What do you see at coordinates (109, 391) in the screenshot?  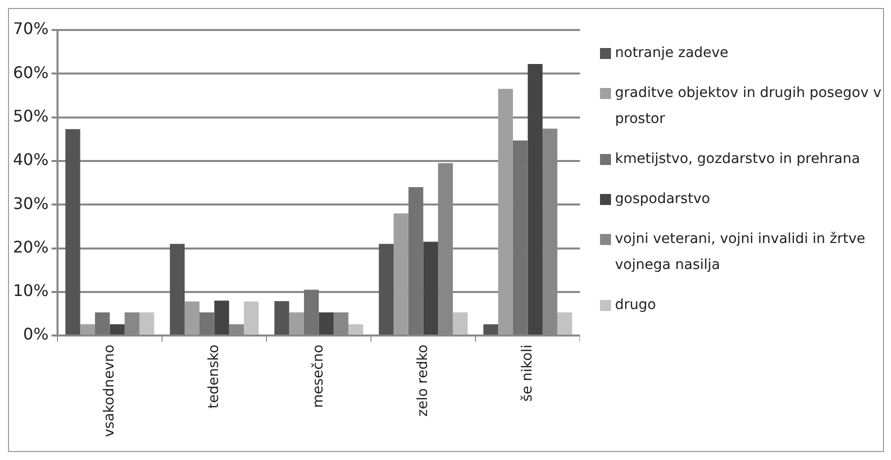 I see `x-tick-label: vsakodnevno` at bounding box center [109, 391].